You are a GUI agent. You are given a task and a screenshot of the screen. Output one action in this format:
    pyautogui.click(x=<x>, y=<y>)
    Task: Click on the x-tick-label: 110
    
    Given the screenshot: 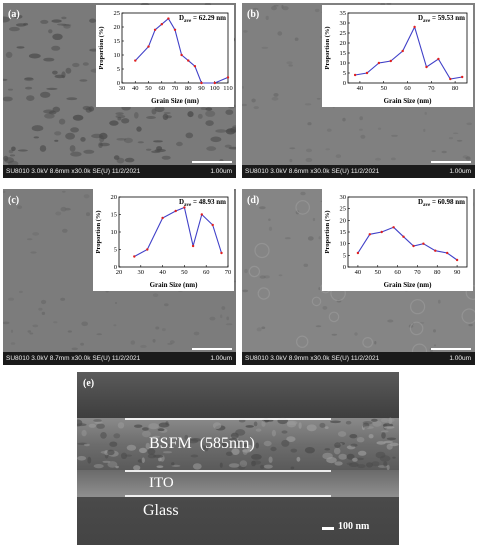 What is the action you would take?
    pyautogui.click(x=228, y=88)
    